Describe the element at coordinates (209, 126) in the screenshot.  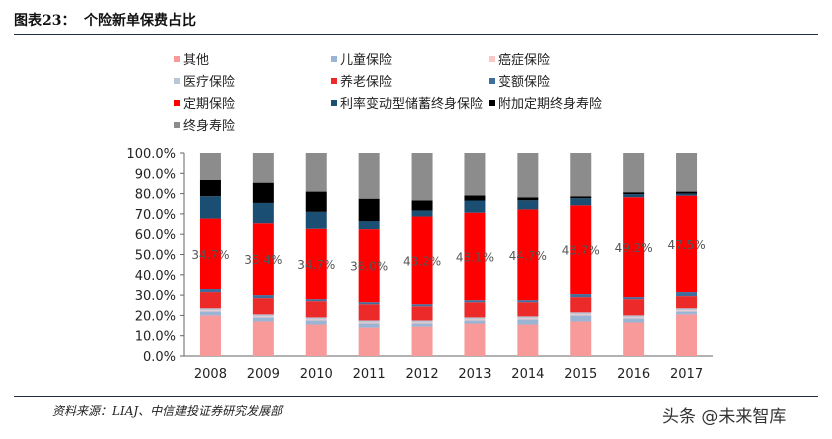
I see `legend-label-9: 终身寿险` at that location.